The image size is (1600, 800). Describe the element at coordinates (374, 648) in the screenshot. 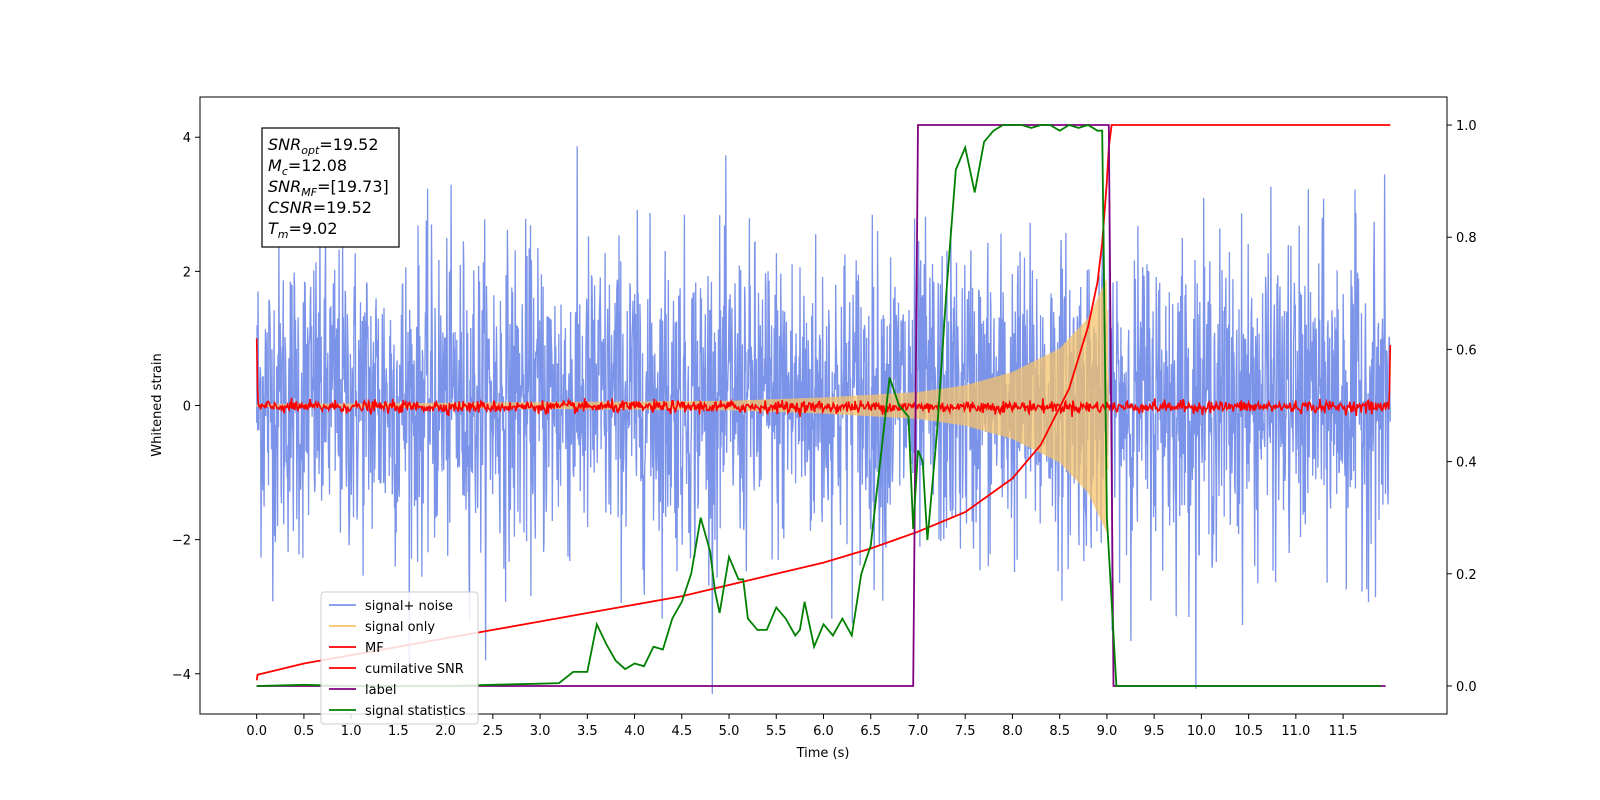

I see `legend-label: MF` at that location.